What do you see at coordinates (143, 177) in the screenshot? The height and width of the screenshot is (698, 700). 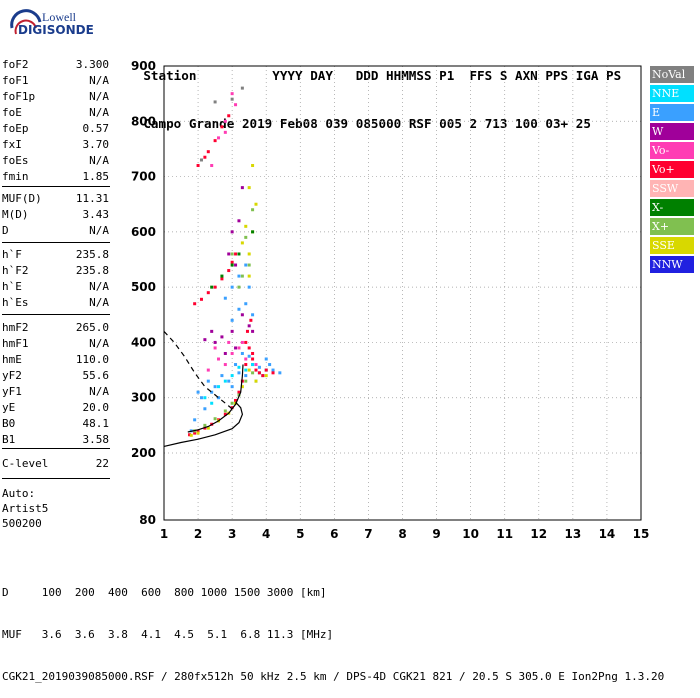 I see `y-tick-label: 700` at bounding box center [143, 177].